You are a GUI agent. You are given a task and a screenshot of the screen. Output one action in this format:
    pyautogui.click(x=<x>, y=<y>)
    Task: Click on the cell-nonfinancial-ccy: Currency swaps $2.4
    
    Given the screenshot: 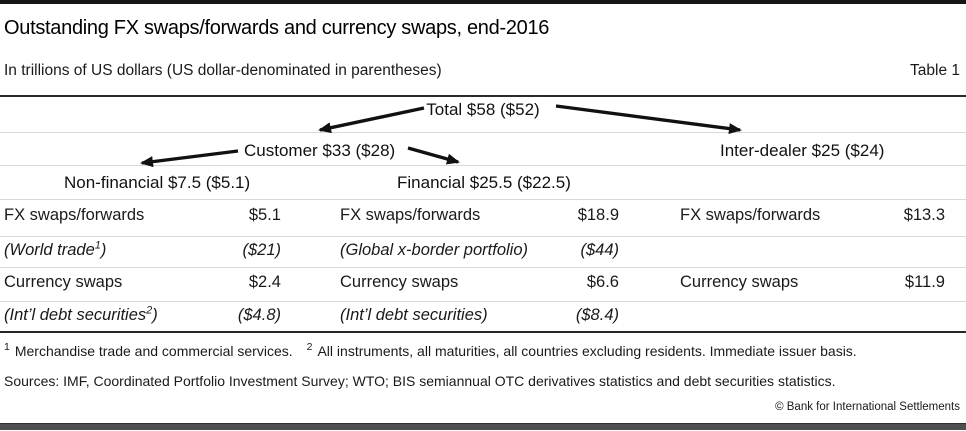 What is the action you would take?
    pyautogui.click(x=142, y=282)
    